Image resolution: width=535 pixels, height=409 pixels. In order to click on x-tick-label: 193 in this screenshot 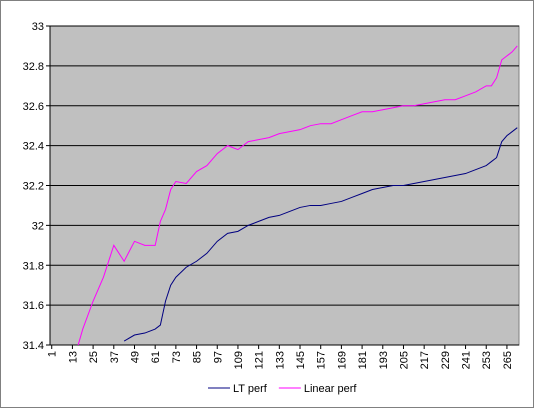, I will do `click(384, 360)`.